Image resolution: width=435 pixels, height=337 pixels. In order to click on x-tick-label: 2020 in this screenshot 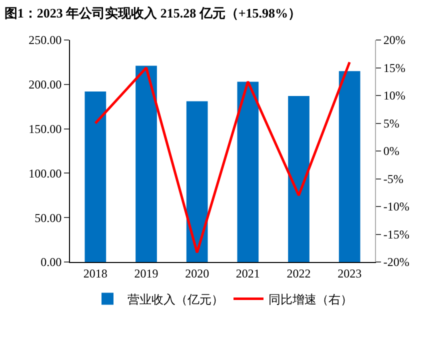, I will do `click(197, 273)`.